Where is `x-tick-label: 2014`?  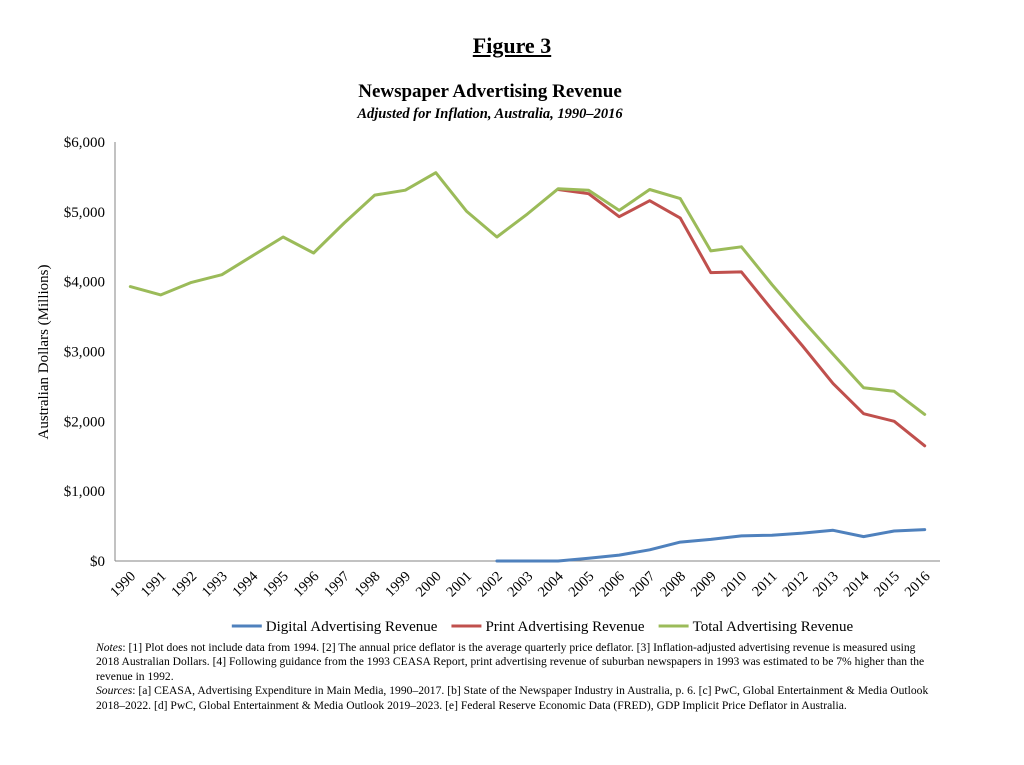 x-tick-label: 2014 is located at coordinates (857, 584).